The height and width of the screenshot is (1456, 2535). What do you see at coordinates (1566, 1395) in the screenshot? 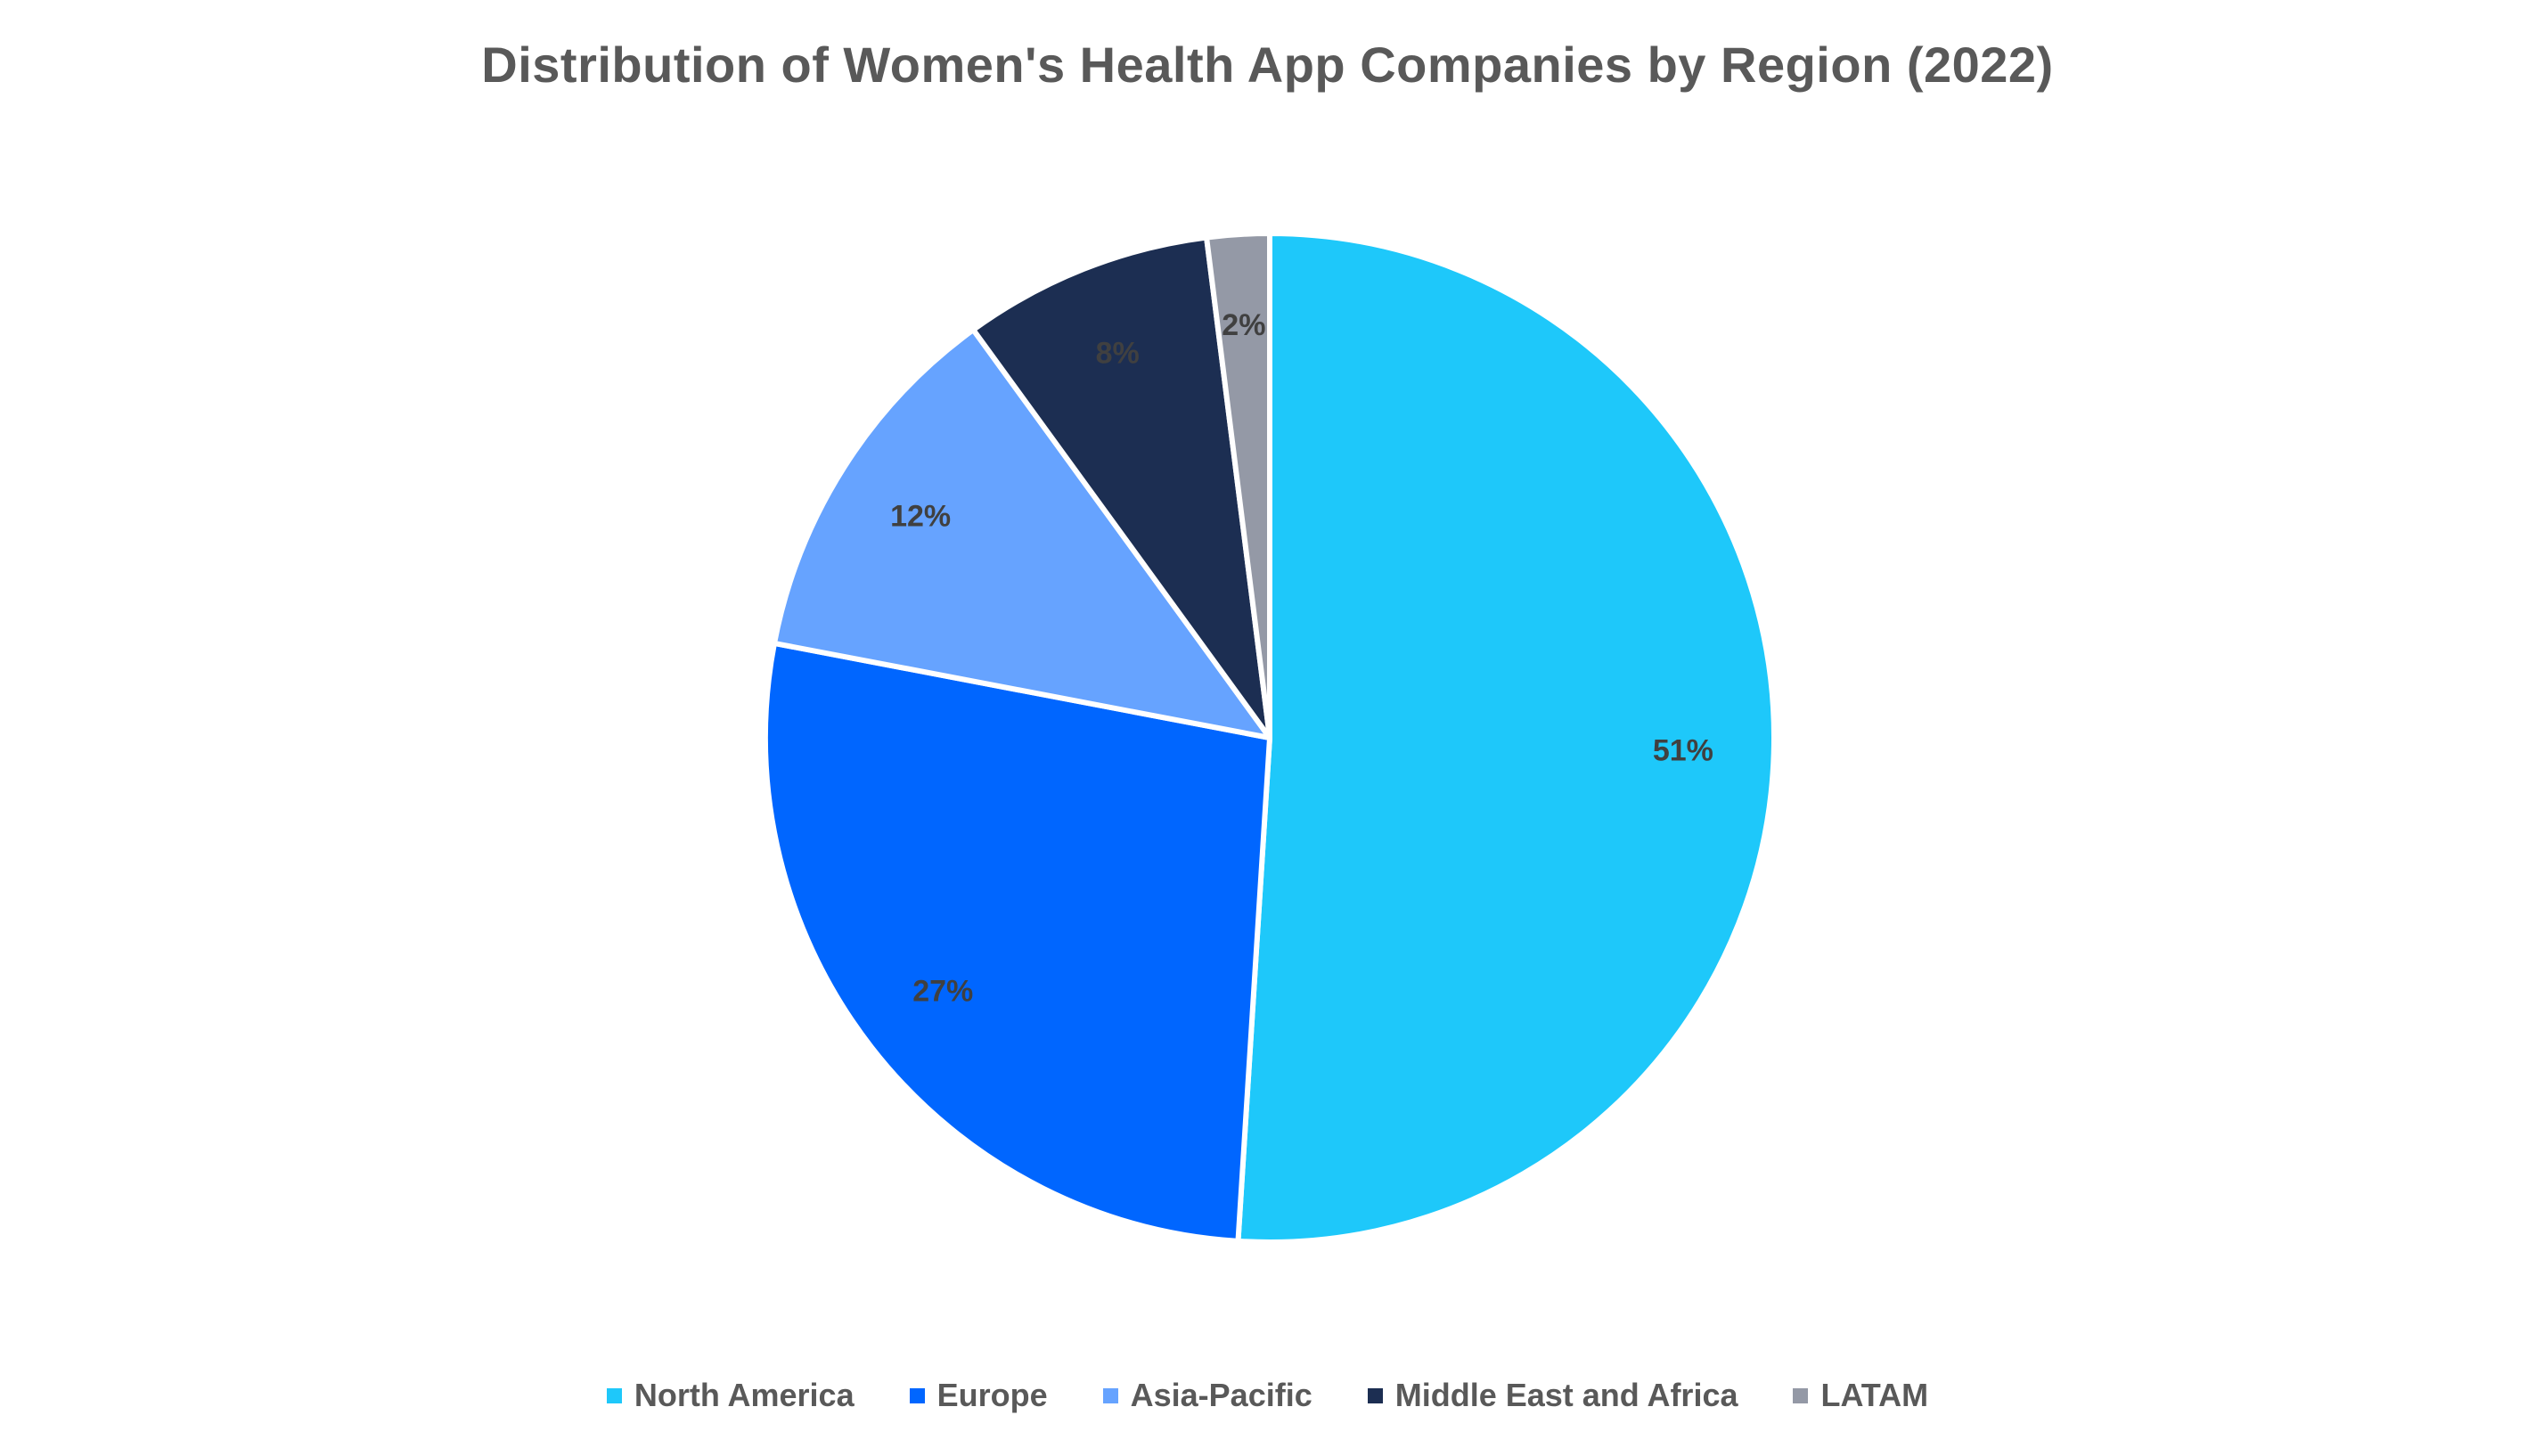
I see `legend-label: Middle East and Africa` at bounding box center [1566, 1395].